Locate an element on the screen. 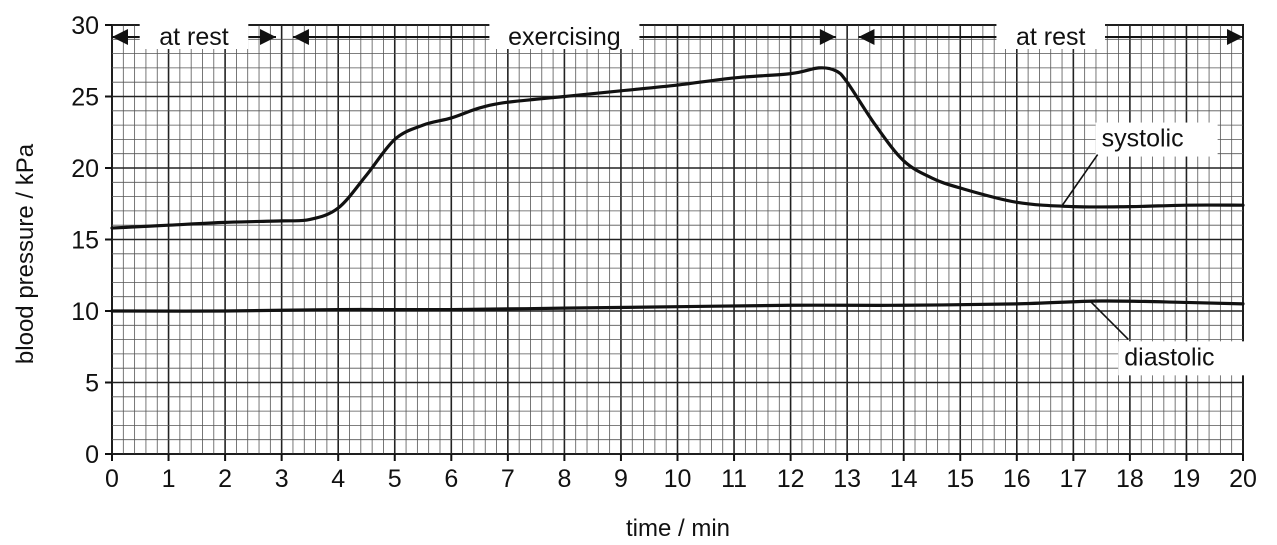 The width and height of the screenshot is (1277, 545). x-tick-label: 13 is located at coordinates (847, 479).